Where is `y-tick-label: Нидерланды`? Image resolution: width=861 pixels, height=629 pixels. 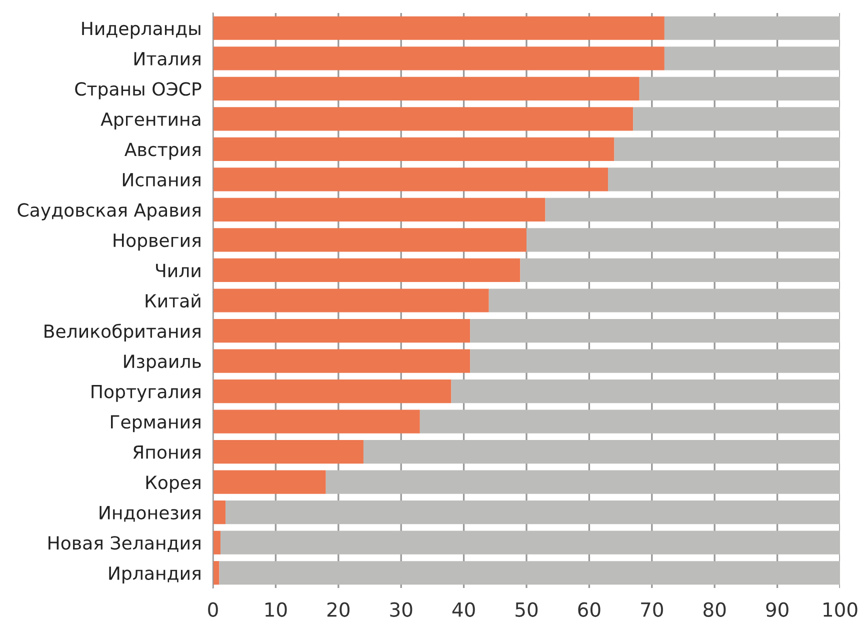
y-tick-label: Нидерланды is located at coordinates (141, 30).